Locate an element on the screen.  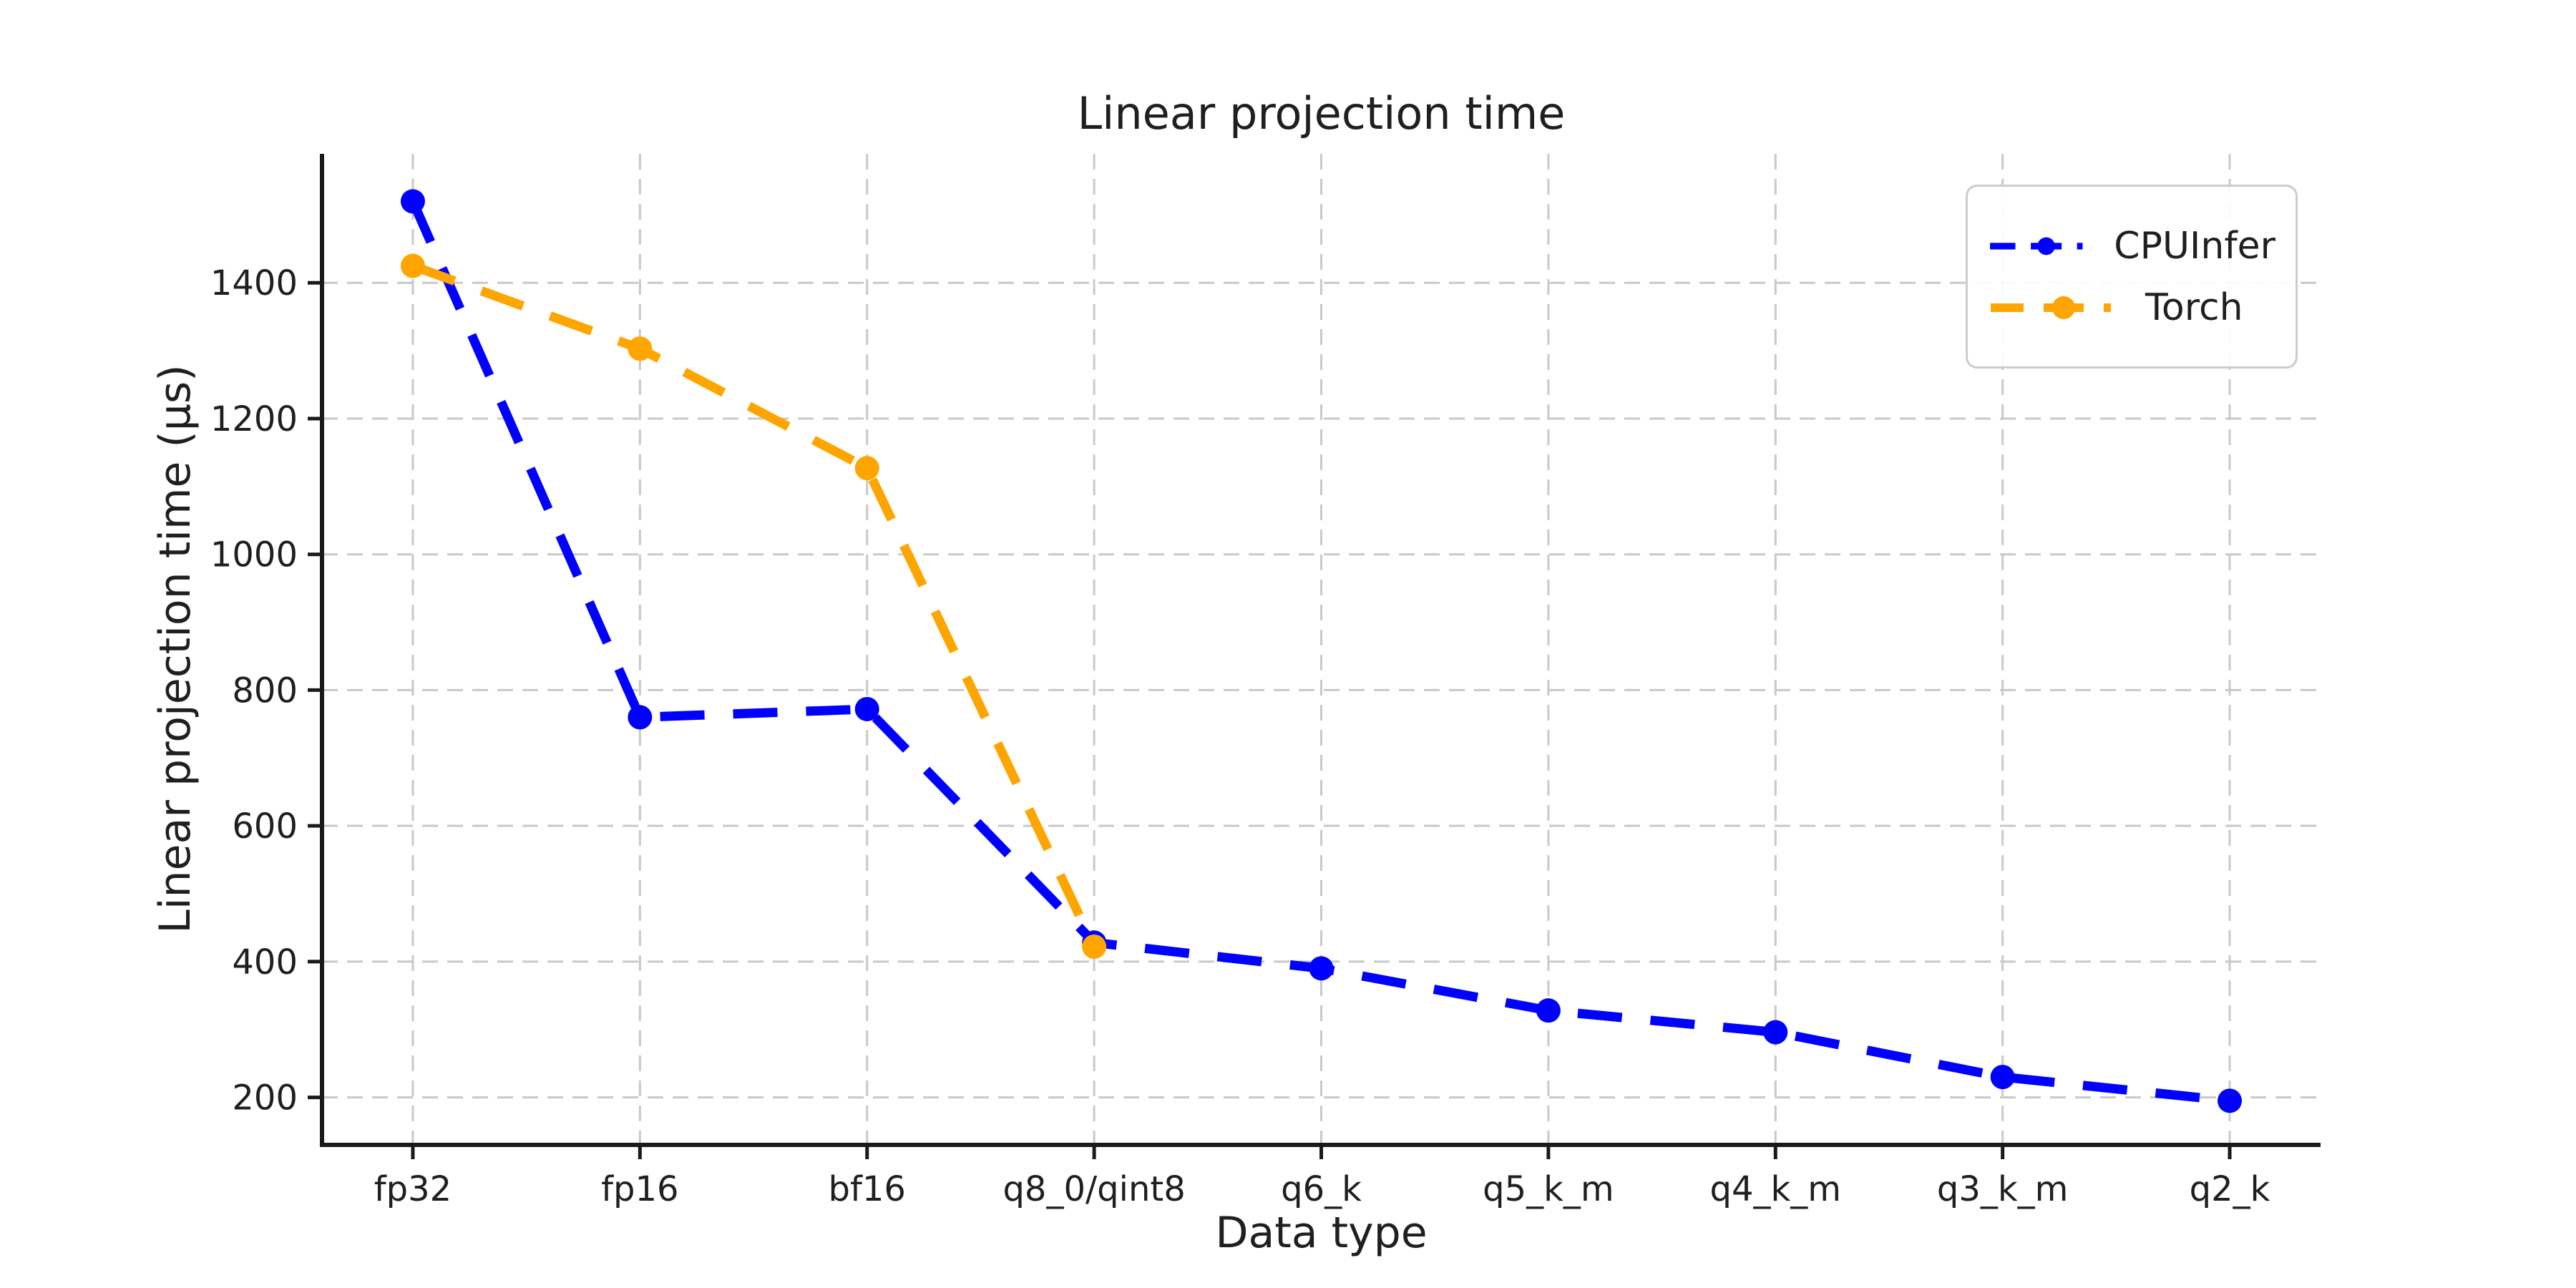
y-tick-label: 1000 is located at coordinates (254, 555).